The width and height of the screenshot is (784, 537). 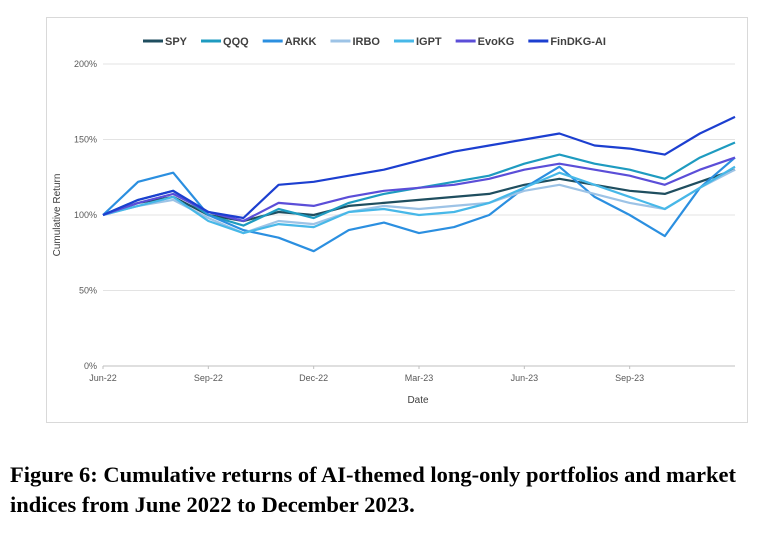 I want to click on x-tick-label: Jun-23, so click(x=525, y=378).